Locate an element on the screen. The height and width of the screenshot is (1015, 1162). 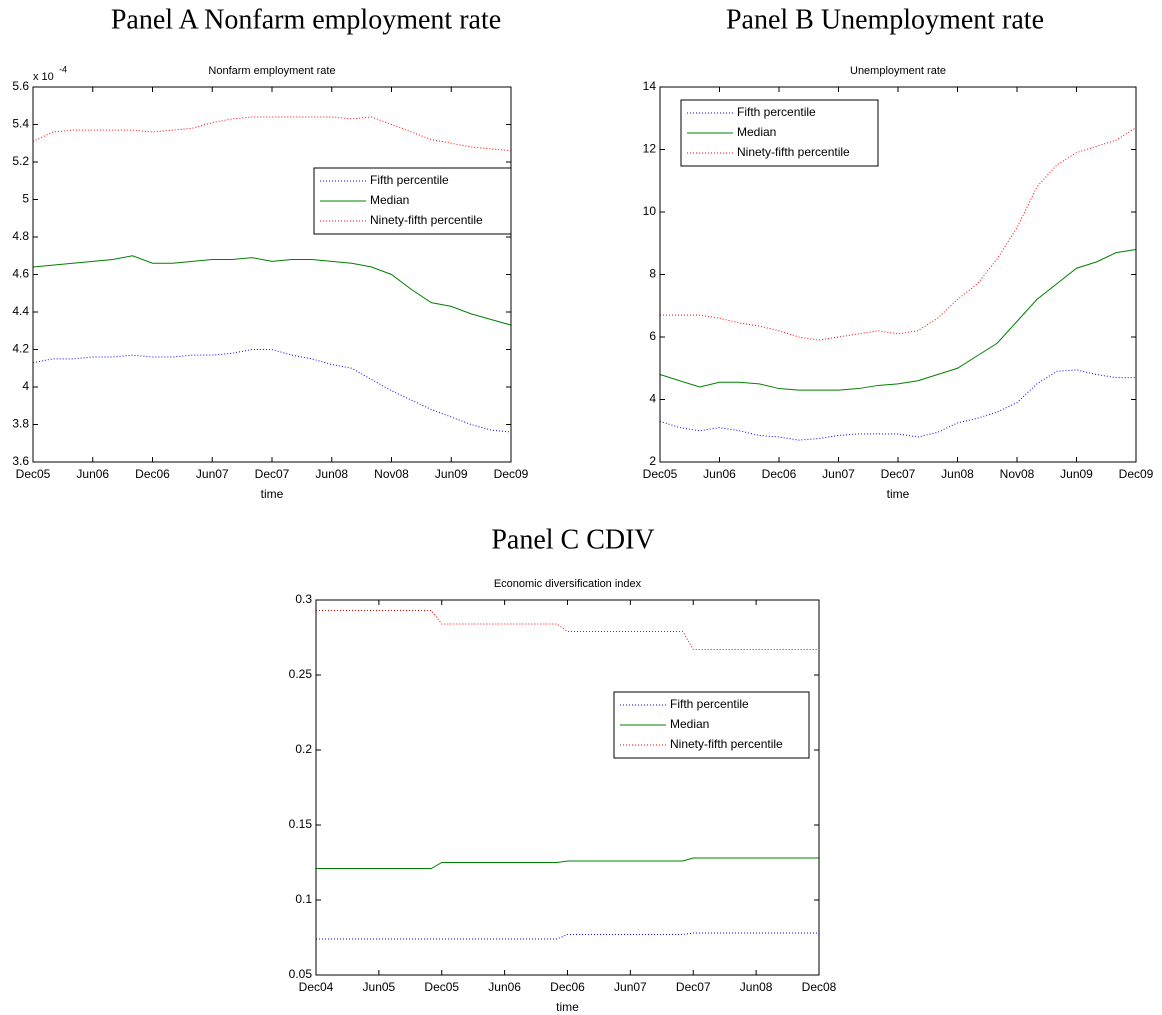
y-tick-label: 4.6 is located at coordinates (20, 274).